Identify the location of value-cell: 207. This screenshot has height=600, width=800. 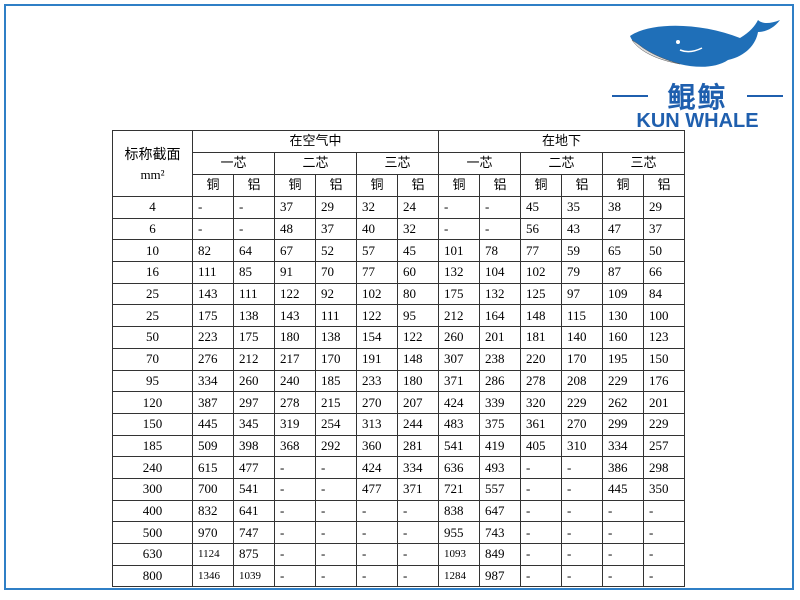
(418, 402).